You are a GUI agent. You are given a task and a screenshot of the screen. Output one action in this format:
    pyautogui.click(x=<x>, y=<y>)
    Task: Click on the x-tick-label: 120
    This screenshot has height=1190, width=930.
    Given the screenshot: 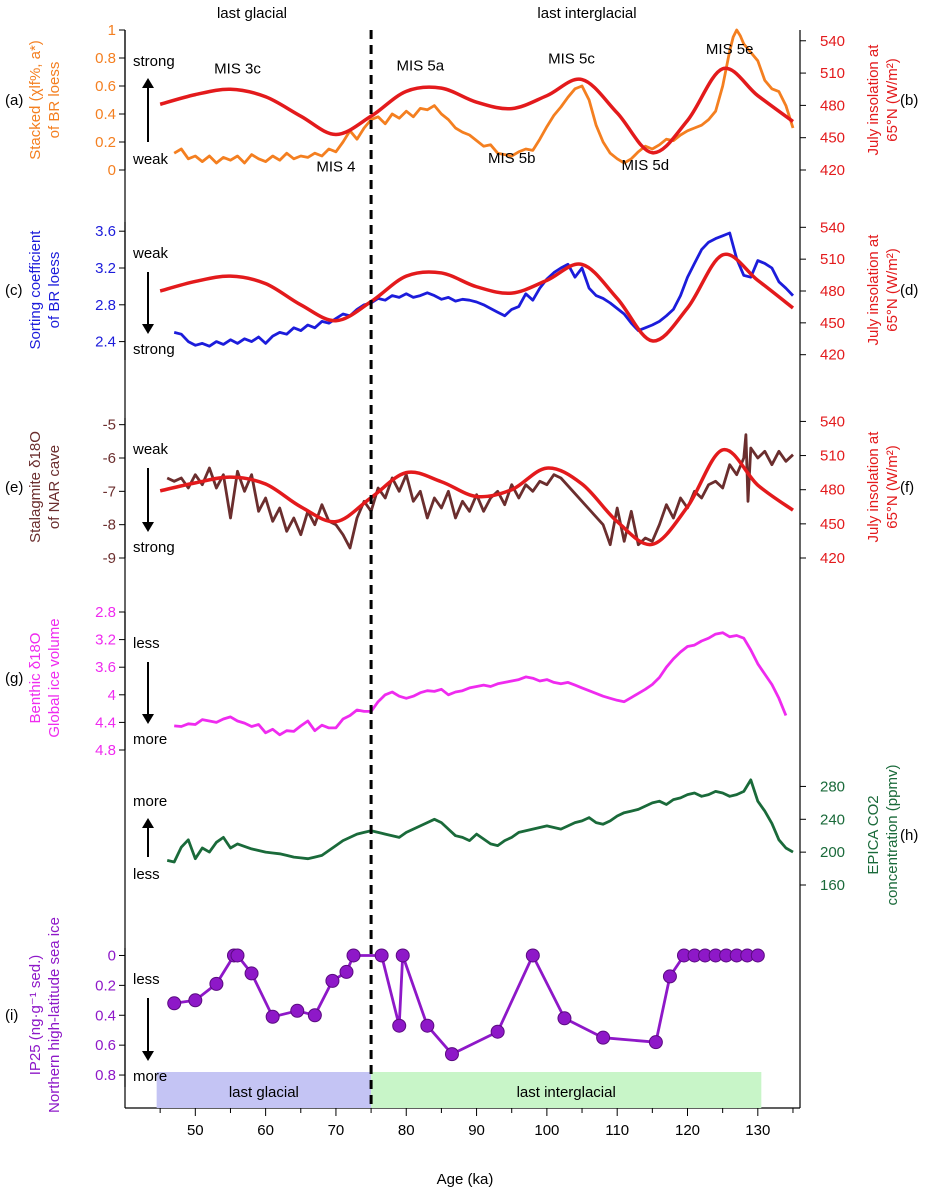 What is the action you would take?
    pyautogui.click(x=687, y=1130)
    